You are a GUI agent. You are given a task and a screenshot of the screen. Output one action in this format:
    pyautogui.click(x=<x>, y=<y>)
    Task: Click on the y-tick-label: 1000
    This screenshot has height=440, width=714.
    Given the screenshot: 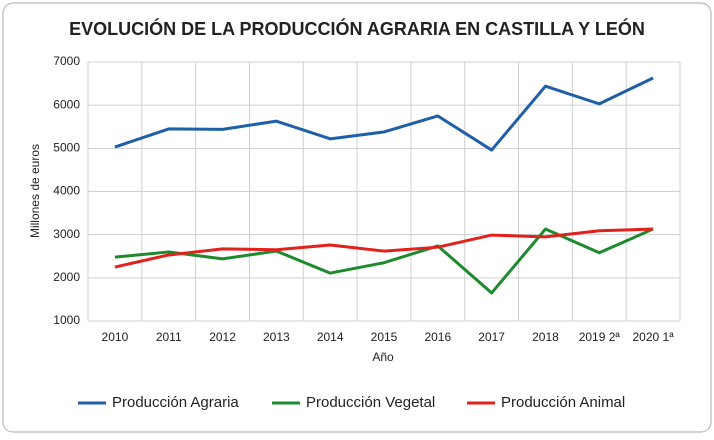 What is the action you would take?
    pyautogui.click(x=66, y=320)
    